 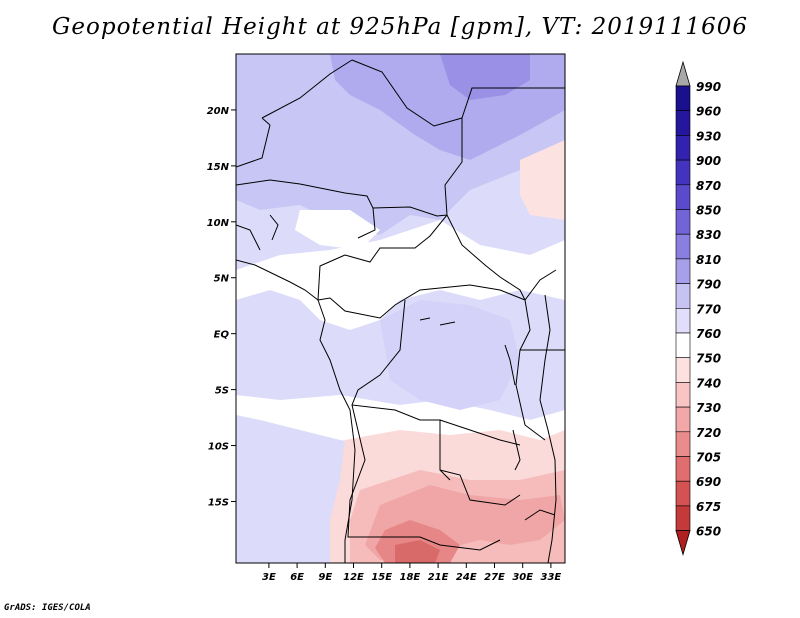 What do you see at coordinates (222, 279) in the screenshot?
I see `y-tick-label: 5N` at bounding box center [222, 279].